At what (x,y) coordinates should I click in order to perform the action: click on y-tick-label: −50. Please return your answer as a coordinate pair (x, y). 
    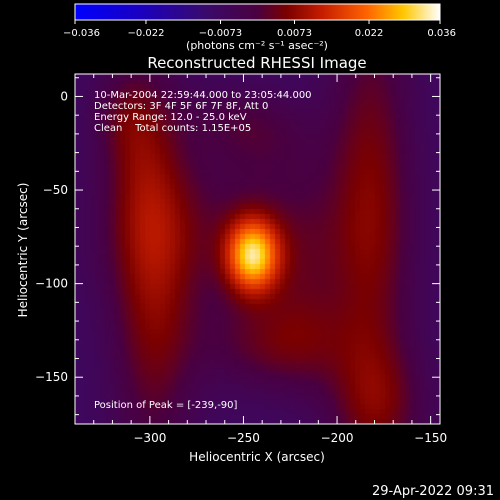
    Looking at the image, I should click on (55, 190).